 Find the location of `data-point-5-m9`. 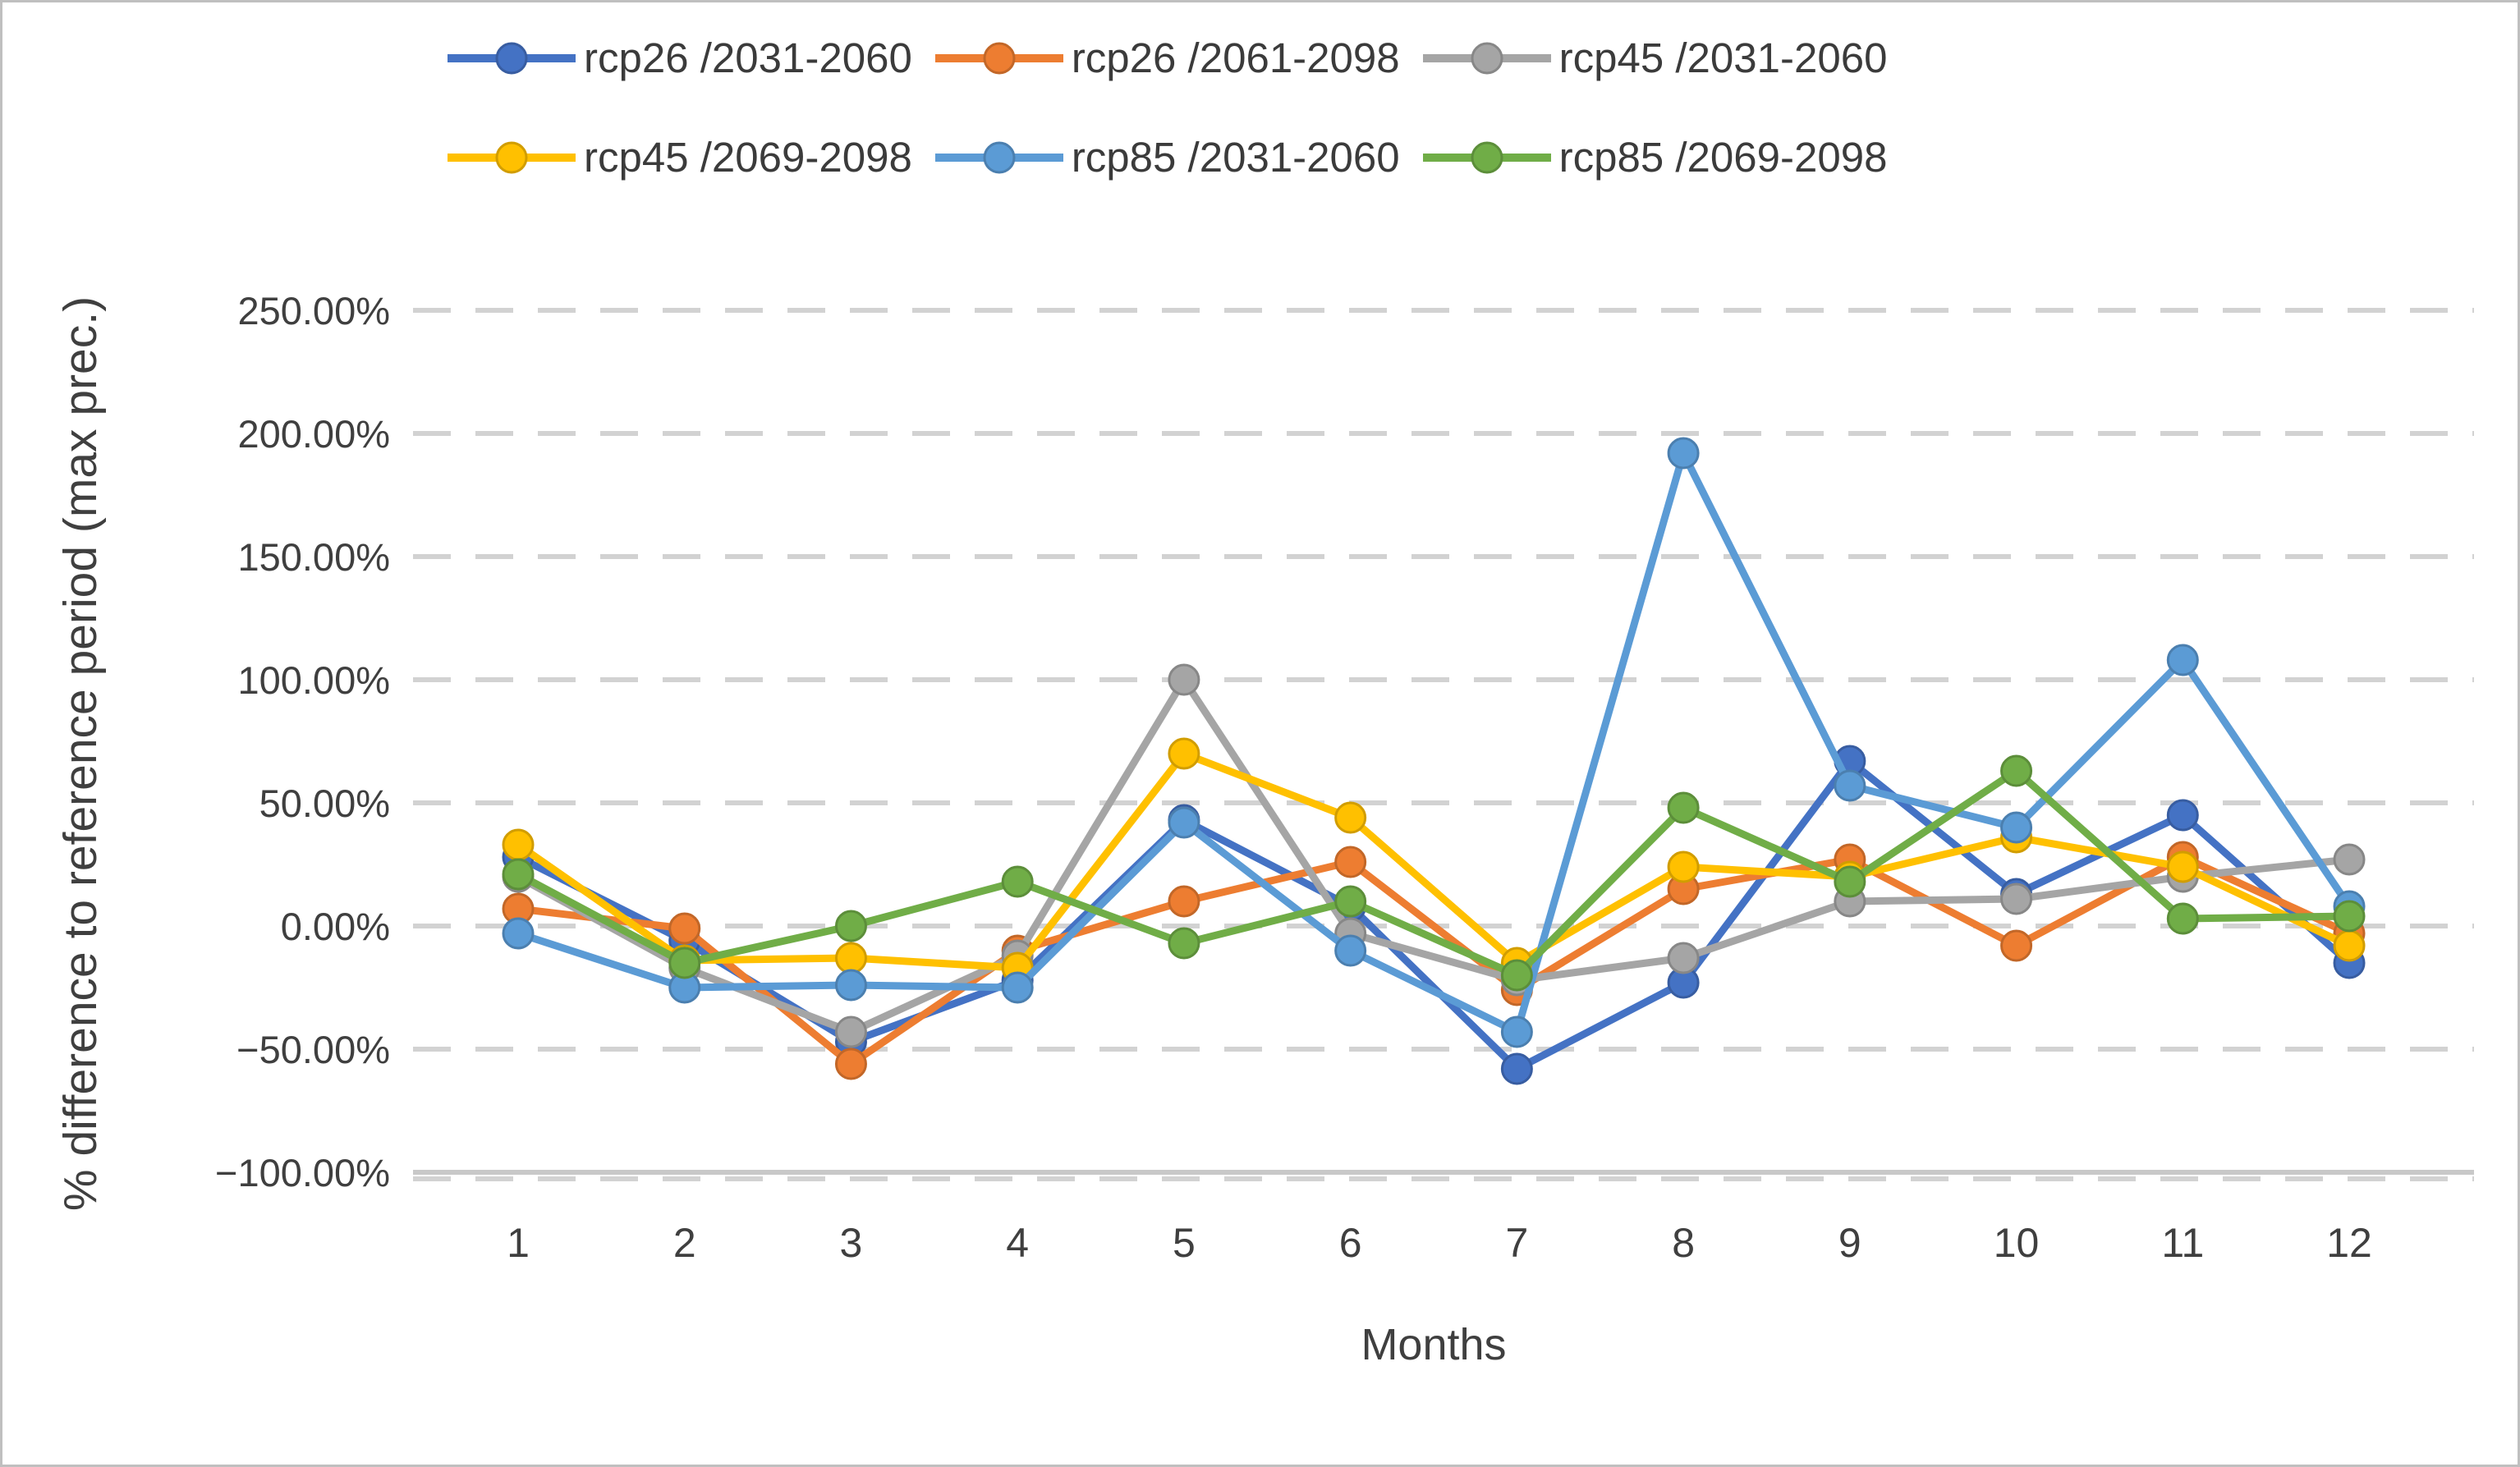

data-point-5-m9 is located at coordinates (1850, 881).